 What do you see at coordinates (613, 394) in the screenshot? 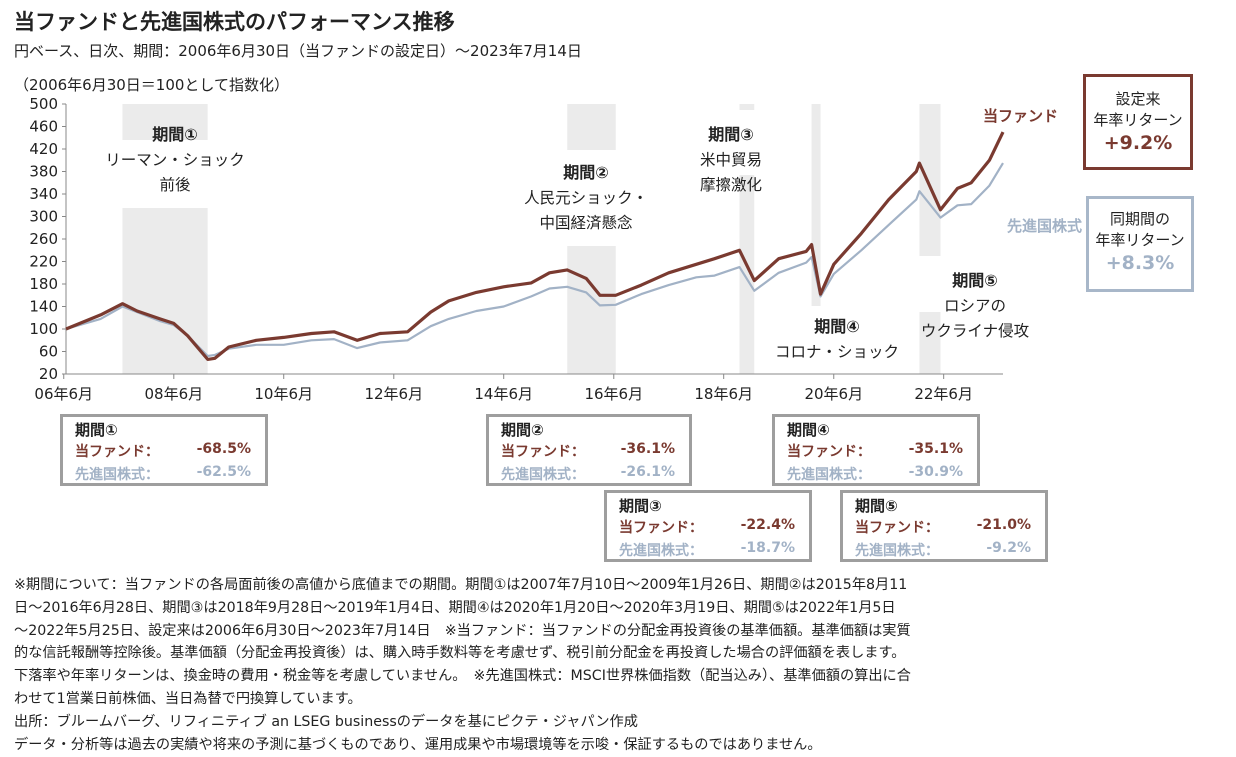
I see `x-tick-label: 16年6月` at bounding box center [613, 394].